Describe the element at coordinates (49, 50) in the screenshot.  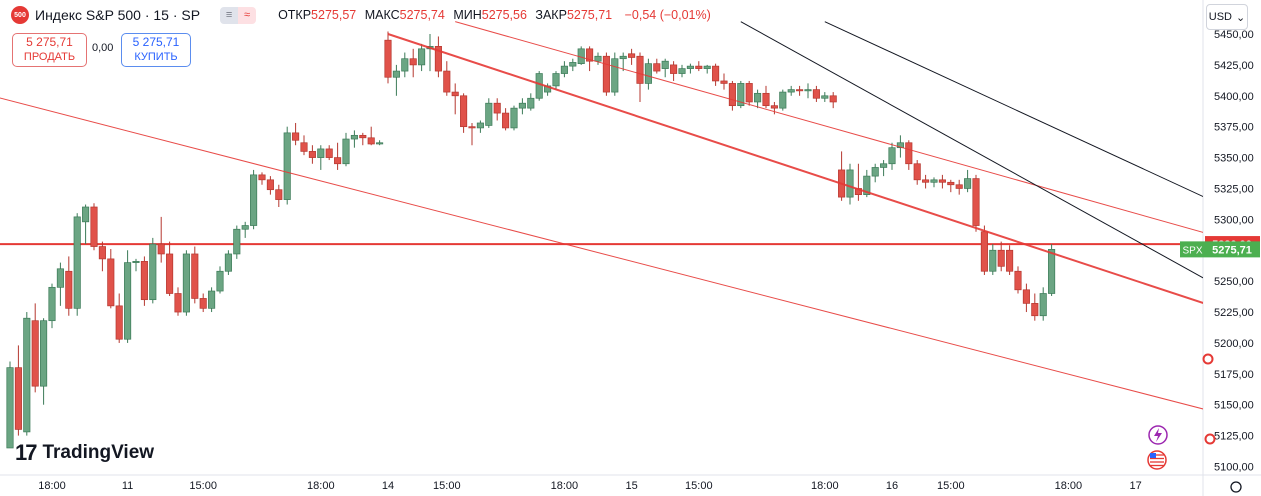
I see `sell-button: 5 275,71 ПРОДАТЬ` at that location.